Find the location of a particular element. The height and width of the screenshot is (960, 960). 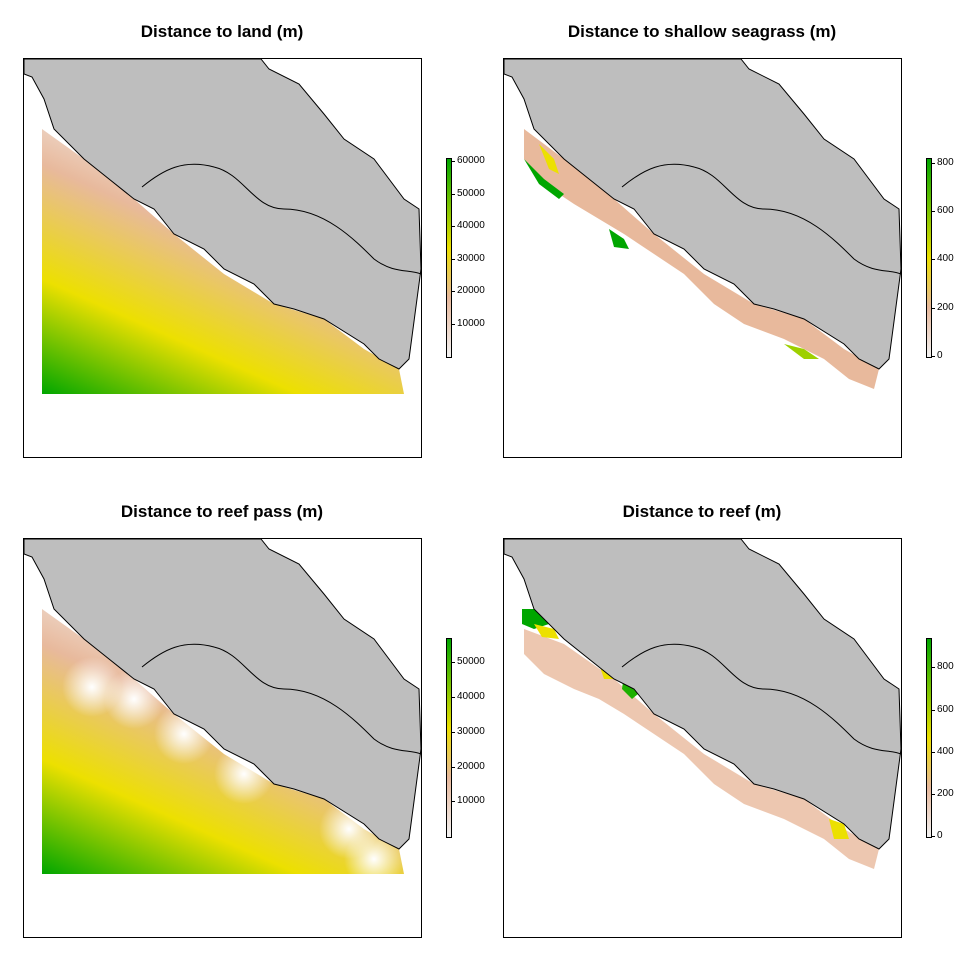

reef-patch-yellow is located at coordinates (546, 631).